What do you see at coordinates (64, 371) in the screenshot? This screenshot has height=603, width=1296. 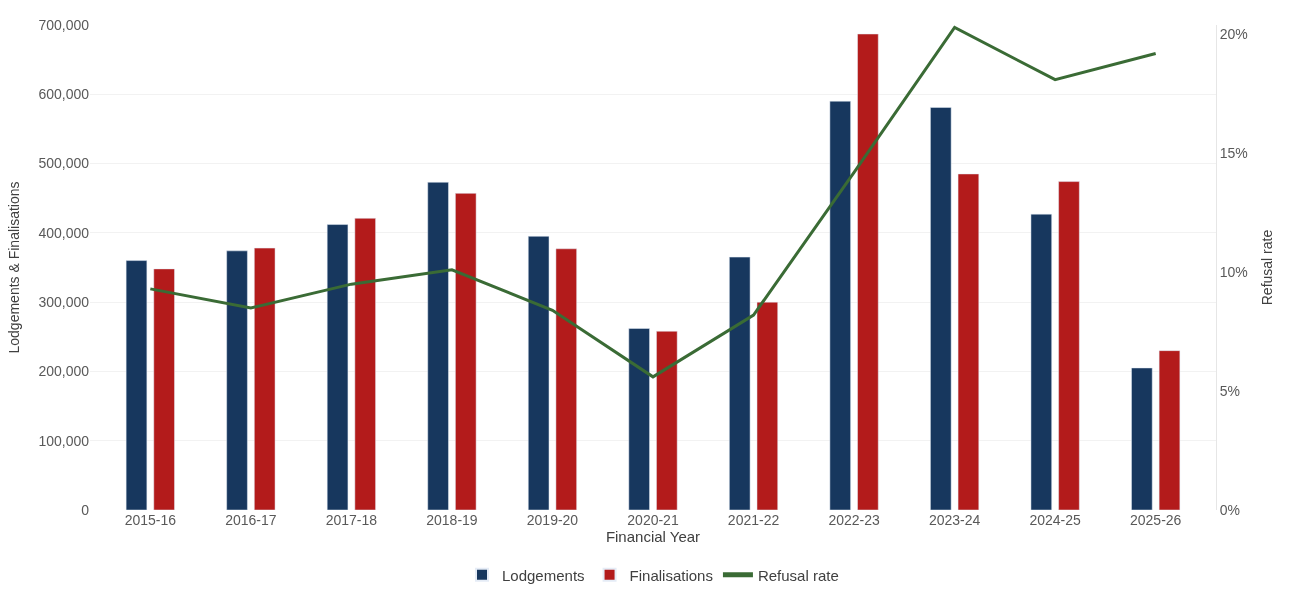 I see `y-tick-label: 200,000` at bounding box center [64, 371].